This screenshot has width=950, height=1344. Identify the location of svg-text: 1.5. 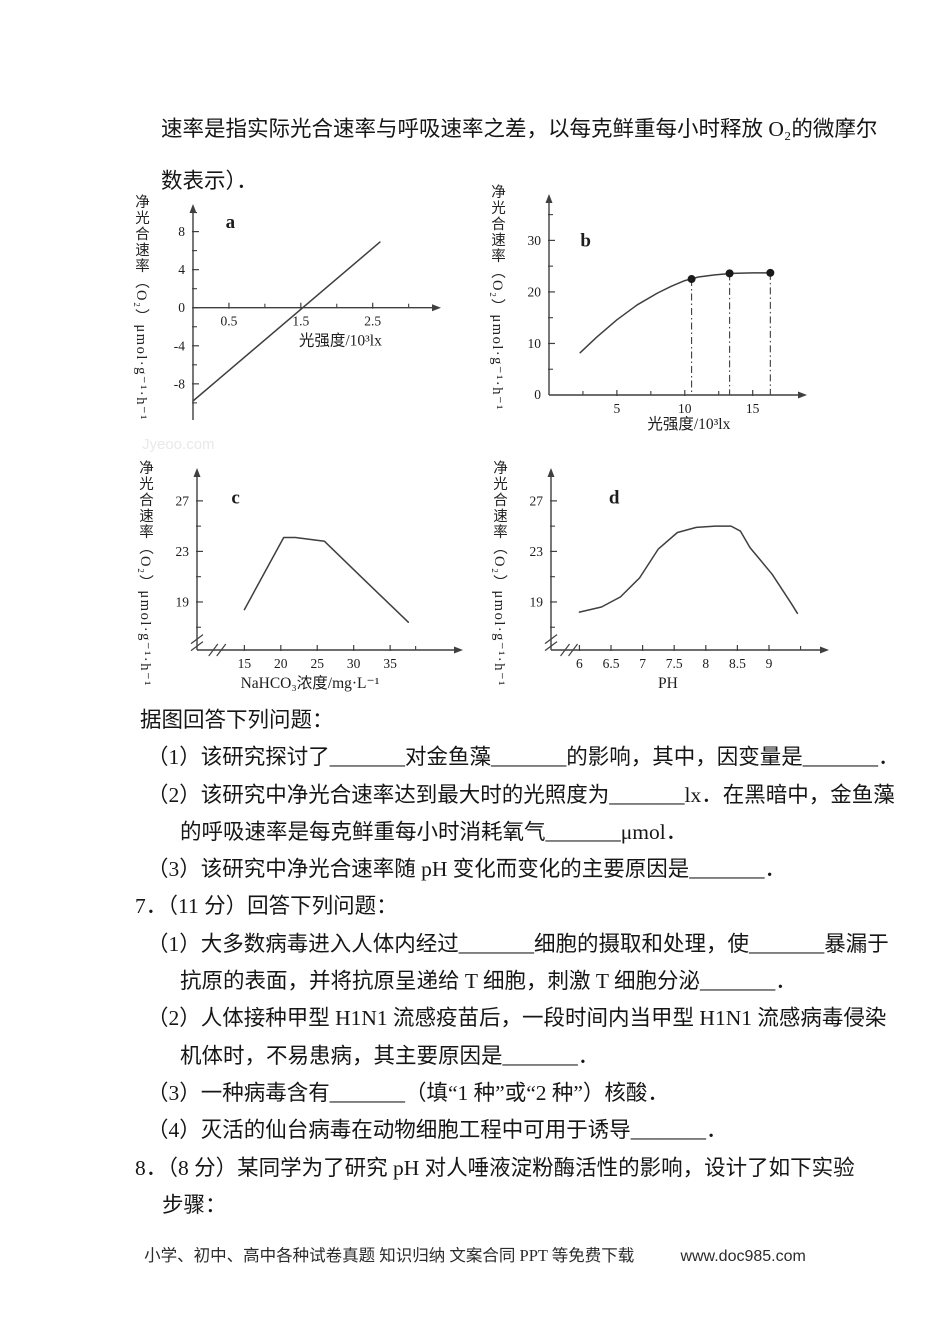
(300, 321).